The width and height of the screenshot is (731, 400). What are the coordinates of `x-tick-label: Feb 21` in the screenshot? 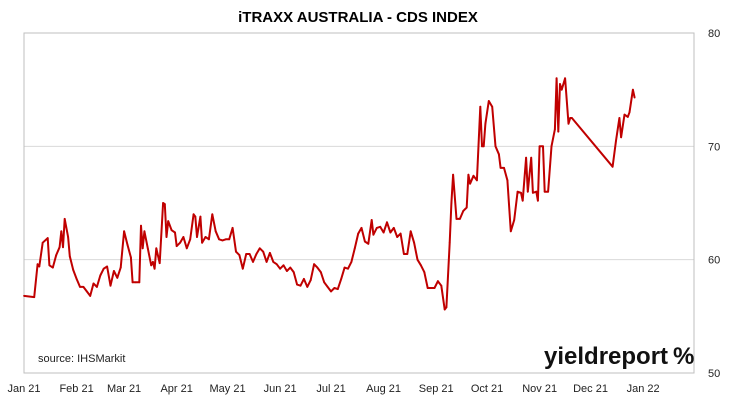 It's located at (76, 389).